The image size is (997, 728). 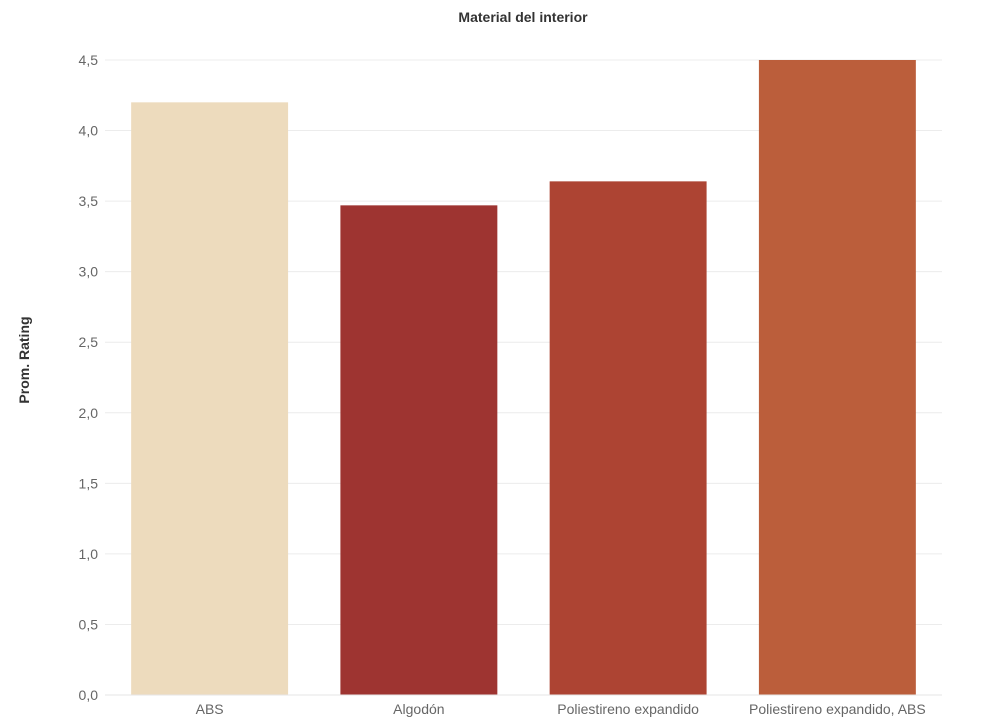 I want to click on x-category-label: Algodón, so click(x=418, y=709).